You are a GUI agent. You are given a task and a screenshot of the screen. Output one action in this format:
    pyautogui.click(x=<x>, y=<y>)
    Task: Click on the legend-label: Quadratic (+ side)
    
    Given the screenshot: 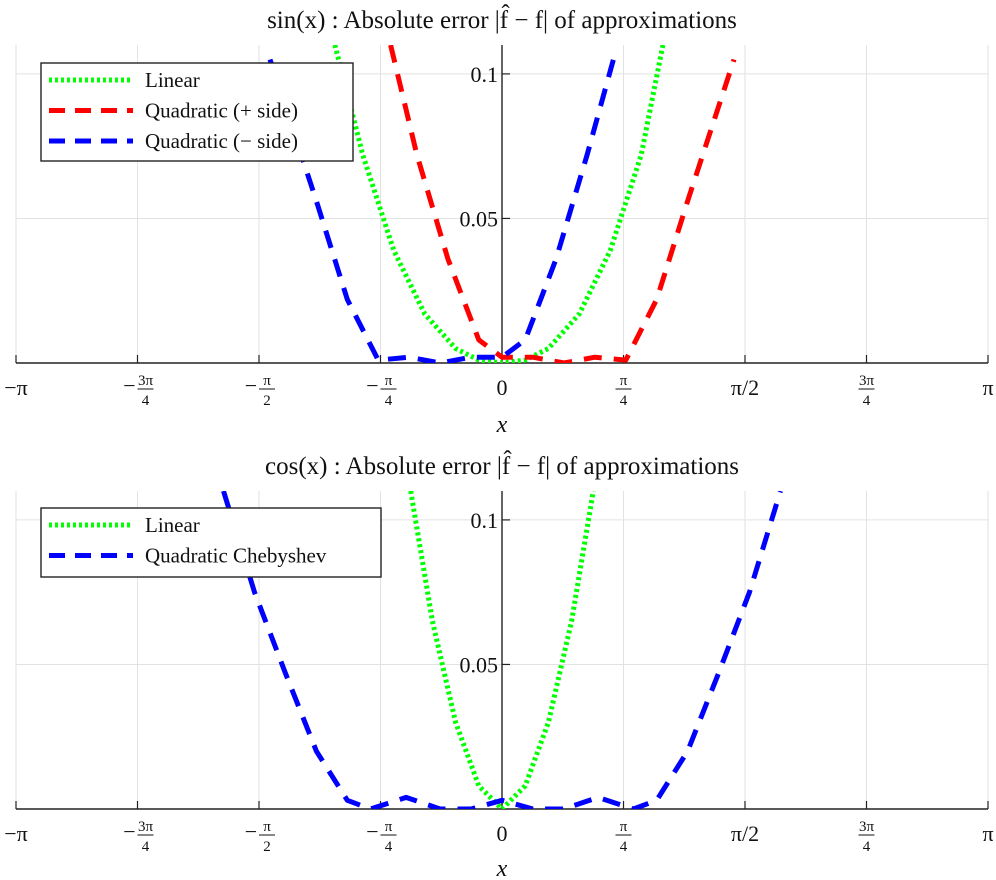 What is the action you would take?
    pyautogui.click(x=221, y=111)
    